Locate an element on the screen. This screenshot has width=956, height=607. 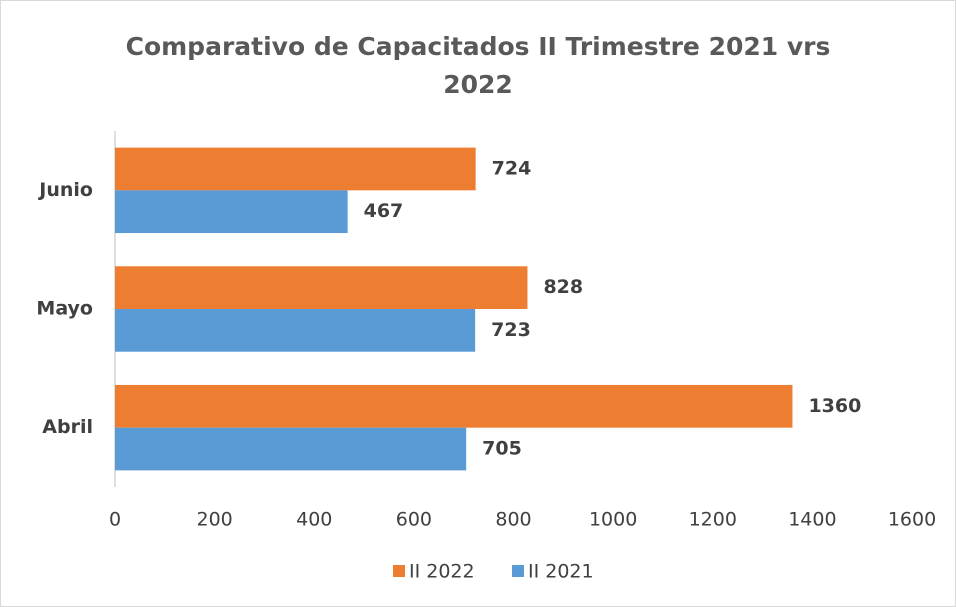
x-tick-label: 1600 is located at coordinates (912, 520).